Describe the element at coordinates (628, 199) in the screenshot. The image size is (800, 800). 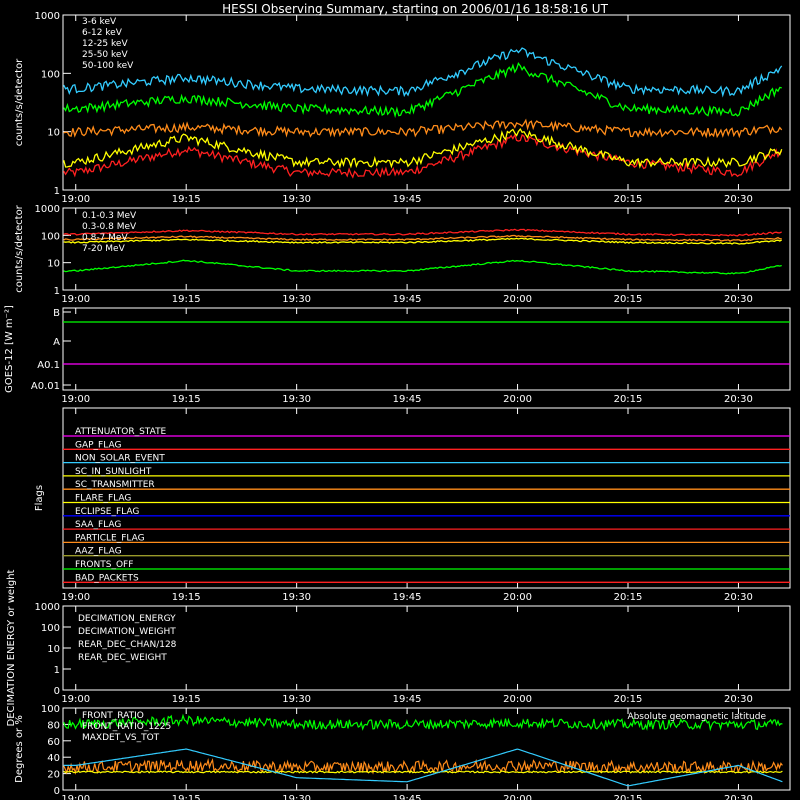
I see `hxr-xtick-label-5: 20:15` at that location.